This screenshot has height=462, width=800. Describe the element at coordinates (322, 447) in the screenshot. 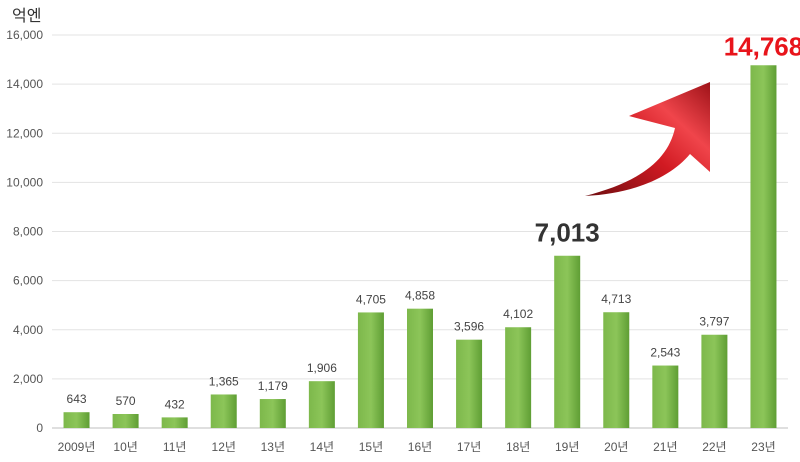

I see `x-tick-label: 14년` at that location.